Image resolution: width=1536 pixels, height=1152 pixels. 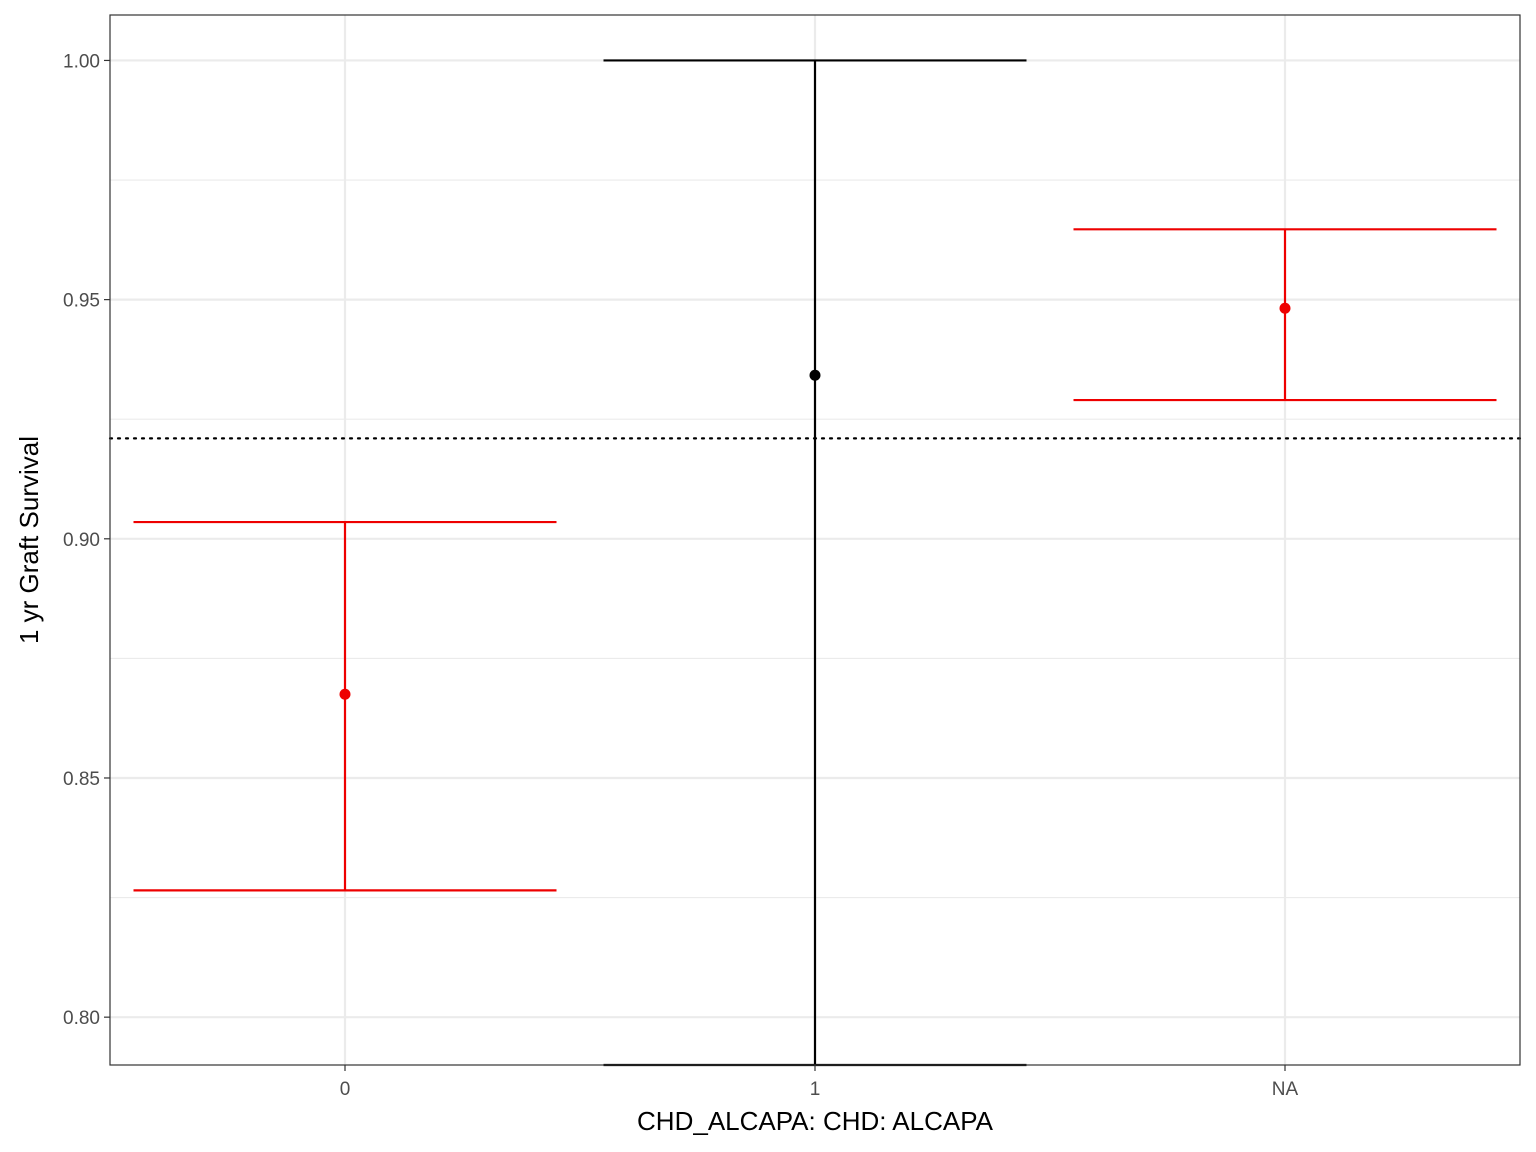 I want to click on errorbar-na, so click(x=1285, y=315).